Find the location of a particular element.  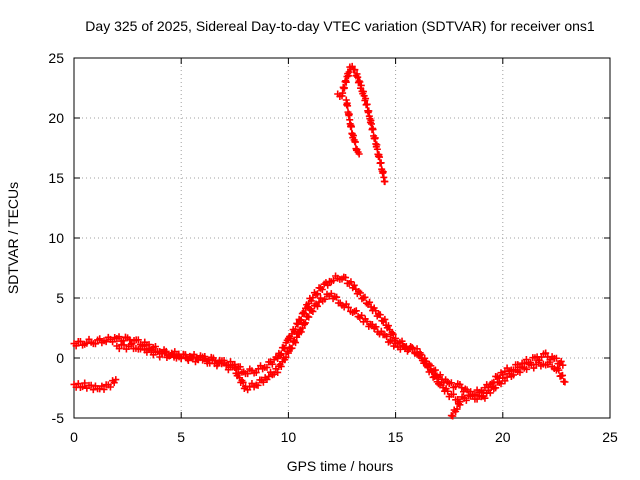

x-tick-label: 0 is located at coordinates (74, 437).